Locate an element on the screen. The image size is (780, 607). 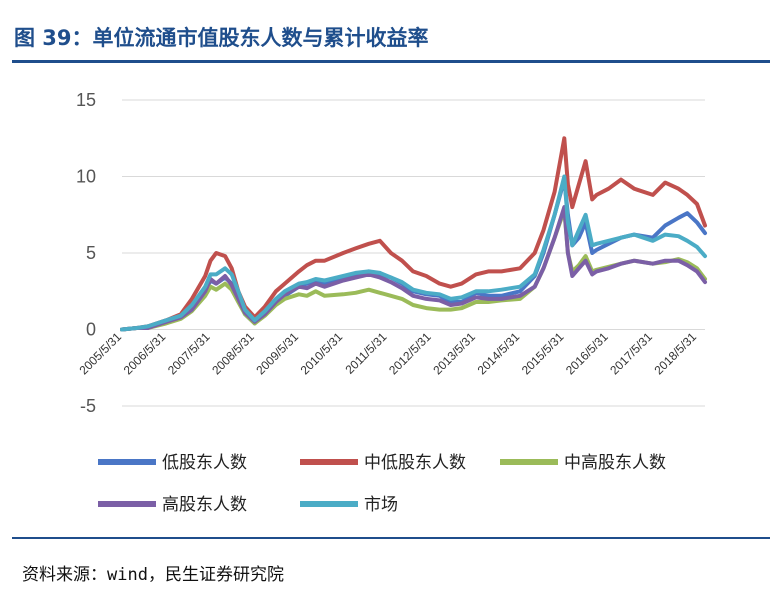
x-tick-label: 2006/5/31 is located at coordinates (145, 353).